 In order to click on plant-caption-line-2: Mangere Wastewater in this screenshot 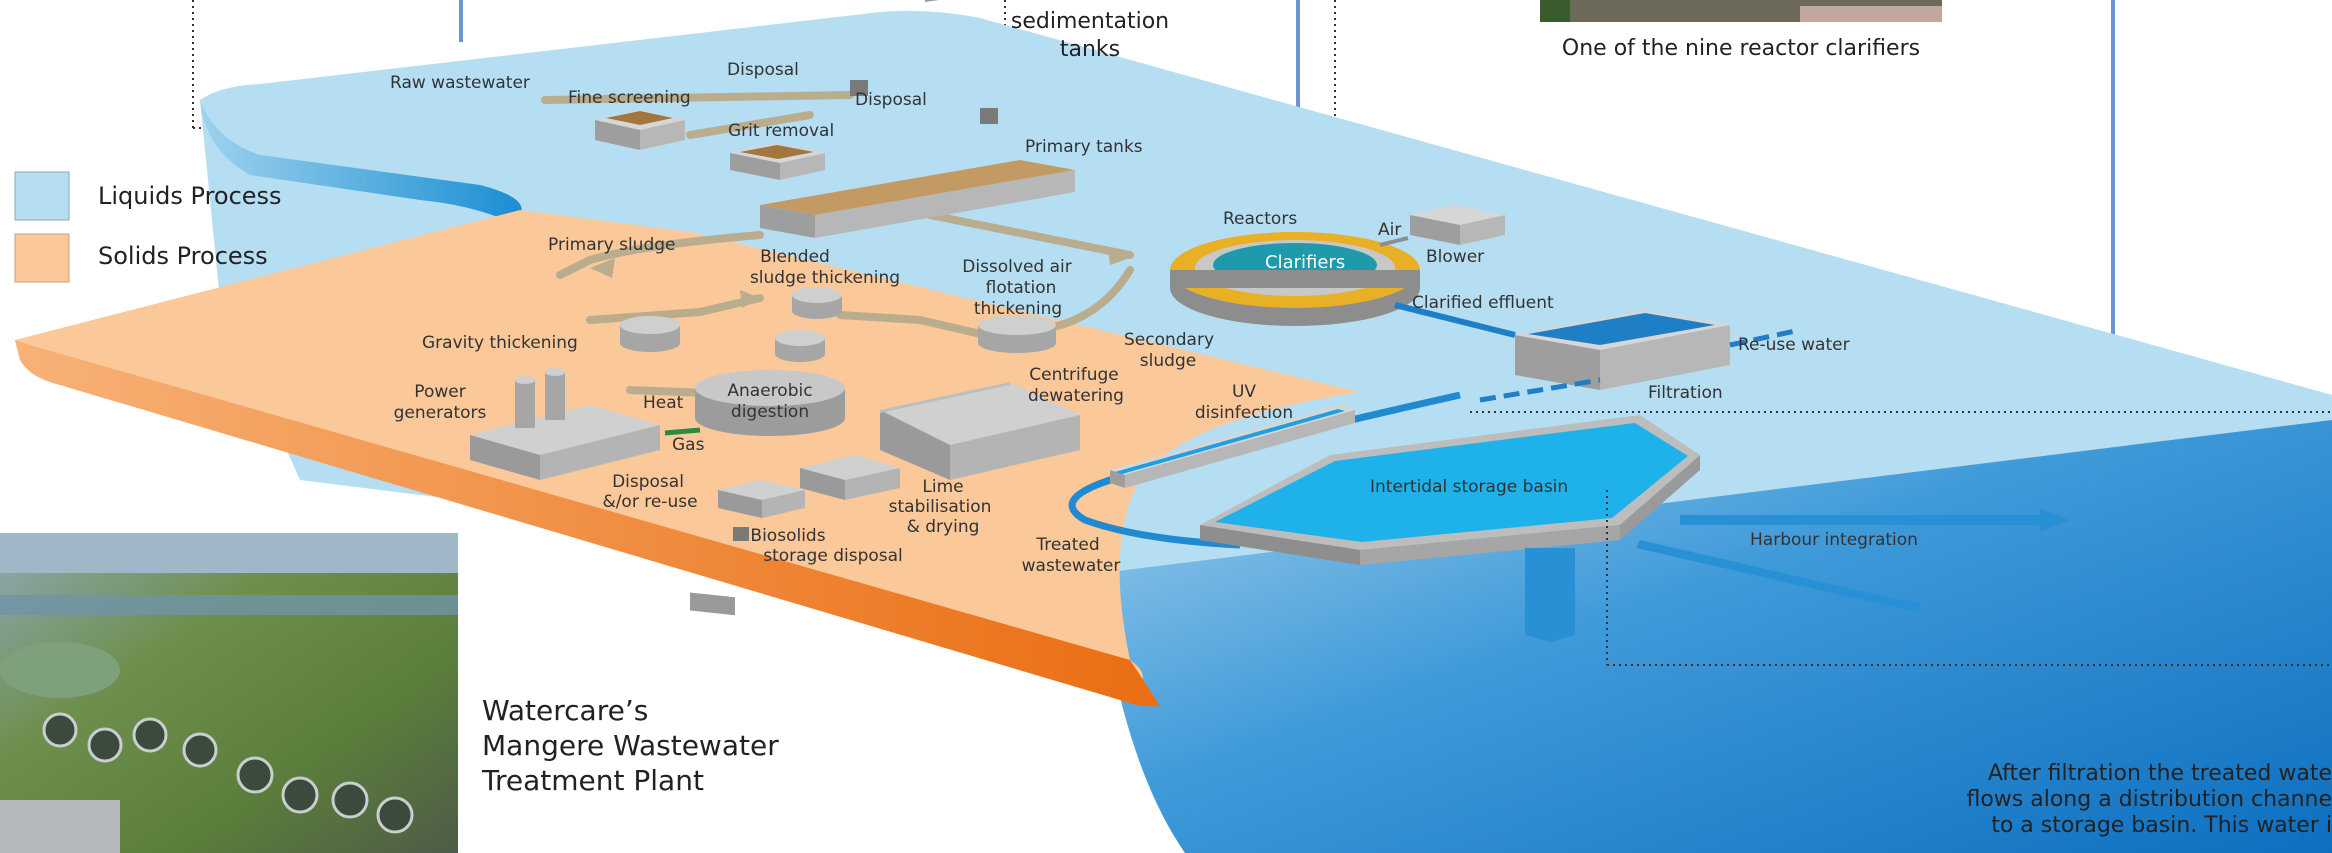, I will do `click(630, 745)`.